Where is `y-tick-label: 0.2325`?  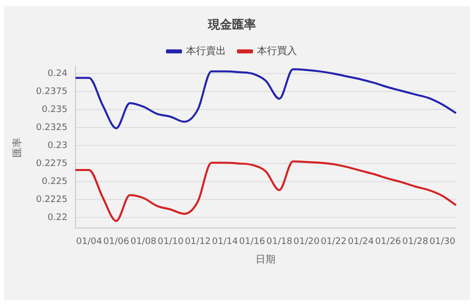
y-tick-label: 0.2325 is located at coordinates (52, 127).